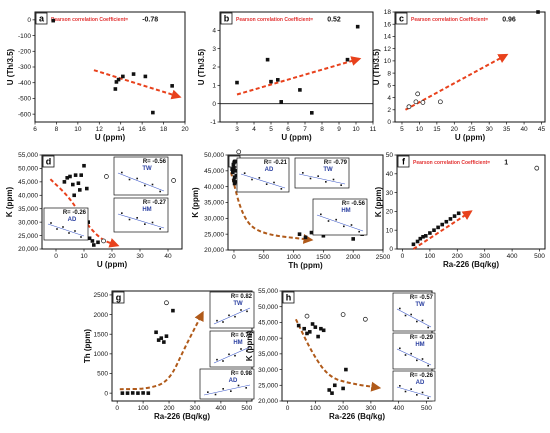 This screenshot has height=433, width=550. What do you see at coordinates (322, 129) in the screenshot?
I see `x-tick-label: 8` at bounding box center [322, 129].